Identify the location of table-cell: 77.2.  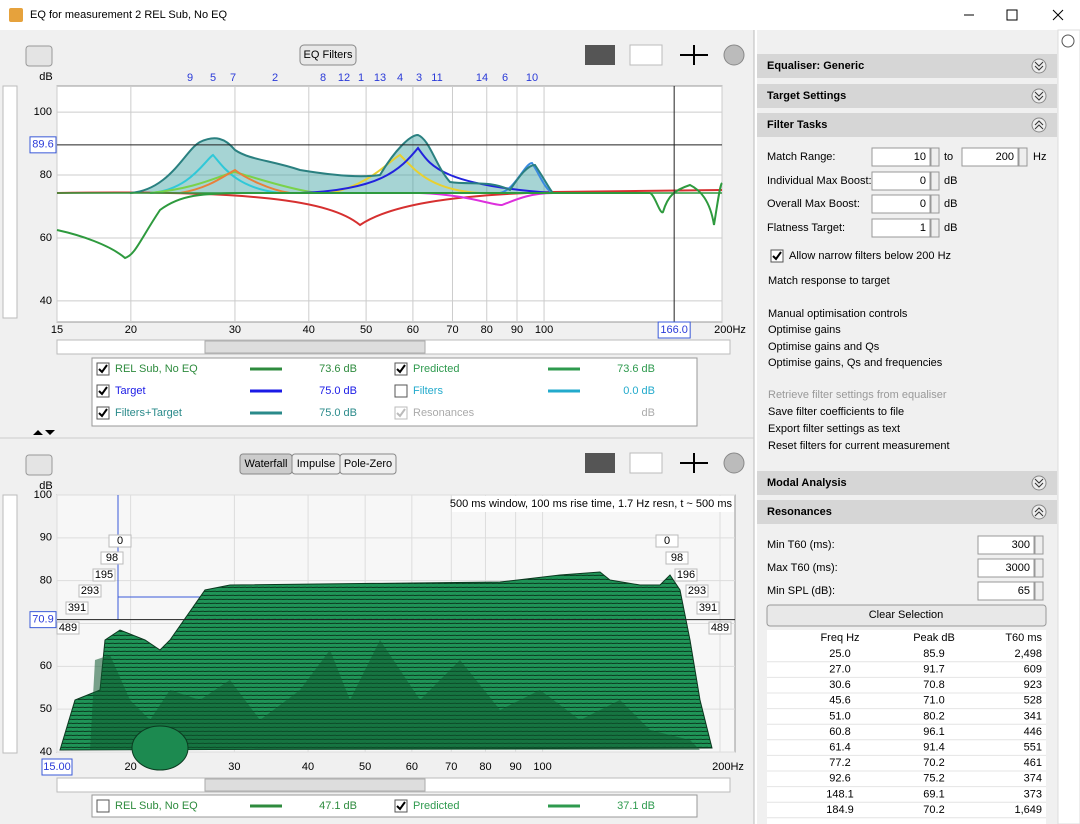
(839, 763).